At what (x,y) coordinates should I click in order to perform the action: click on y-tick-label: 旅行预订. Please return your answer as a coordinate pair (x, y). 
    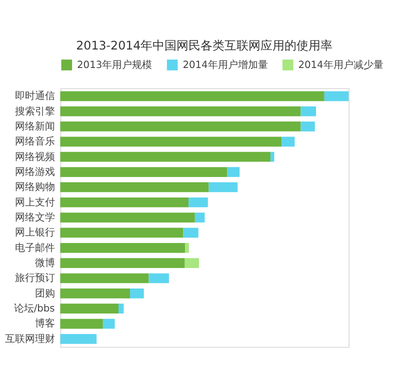
    Looking at the image, I should click on (34, 278).